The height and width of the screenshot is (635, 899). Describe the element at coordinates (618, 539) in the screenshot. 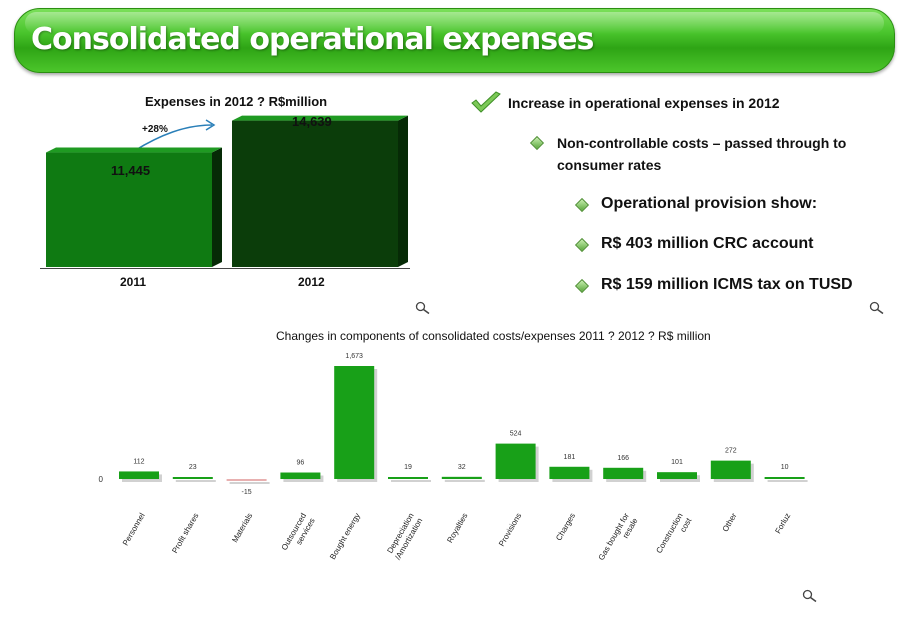

I see `x-label: Gas bought forresale` at that location.